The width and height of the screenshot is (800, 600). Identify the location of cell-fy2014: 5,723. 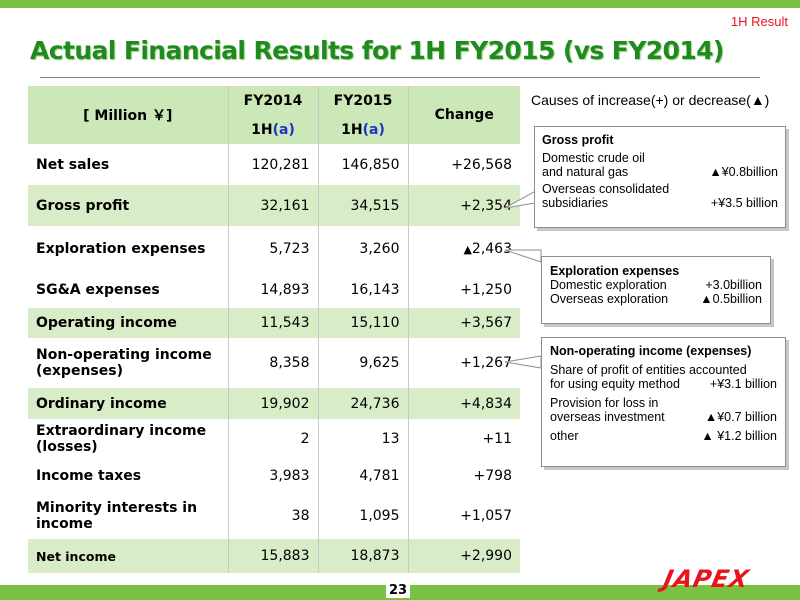
(272, 248).